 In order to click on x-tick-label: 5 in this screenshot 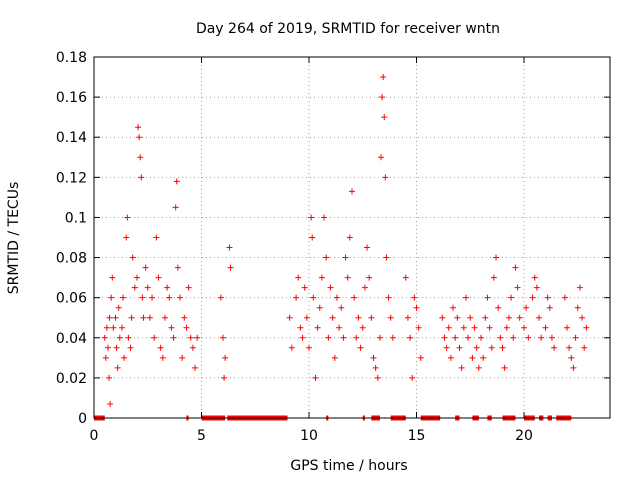, I will do `click(201, 436)`.